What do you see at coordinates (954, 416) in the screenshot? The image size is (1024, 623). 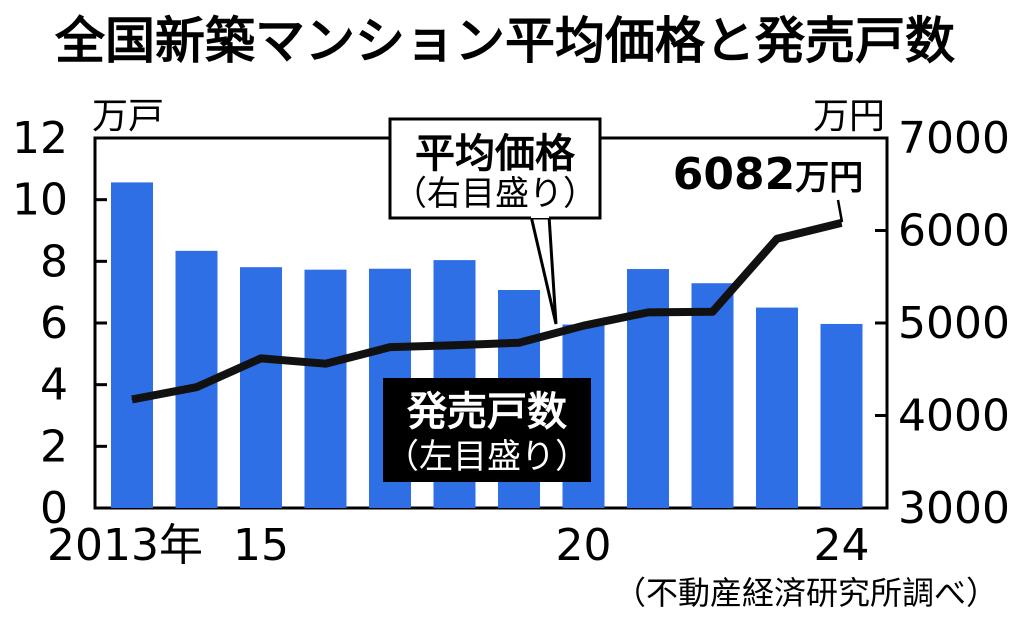 I see `y-right-tick-label: 4000` at bounding box center [954, 416].